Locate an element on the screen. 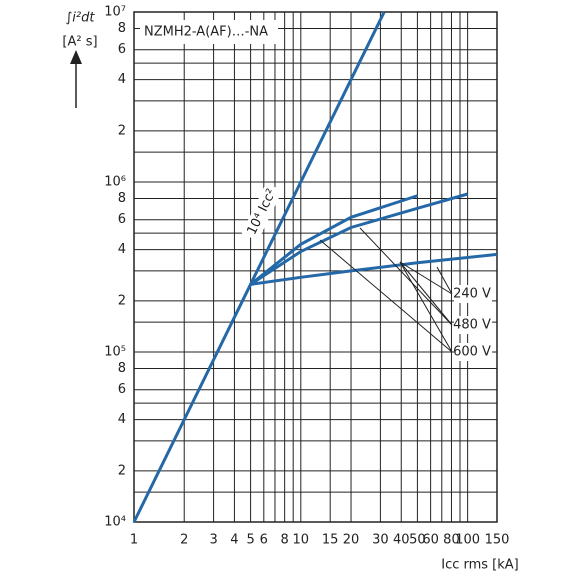  series-label: 600 V is located at coordinates (472, 352).